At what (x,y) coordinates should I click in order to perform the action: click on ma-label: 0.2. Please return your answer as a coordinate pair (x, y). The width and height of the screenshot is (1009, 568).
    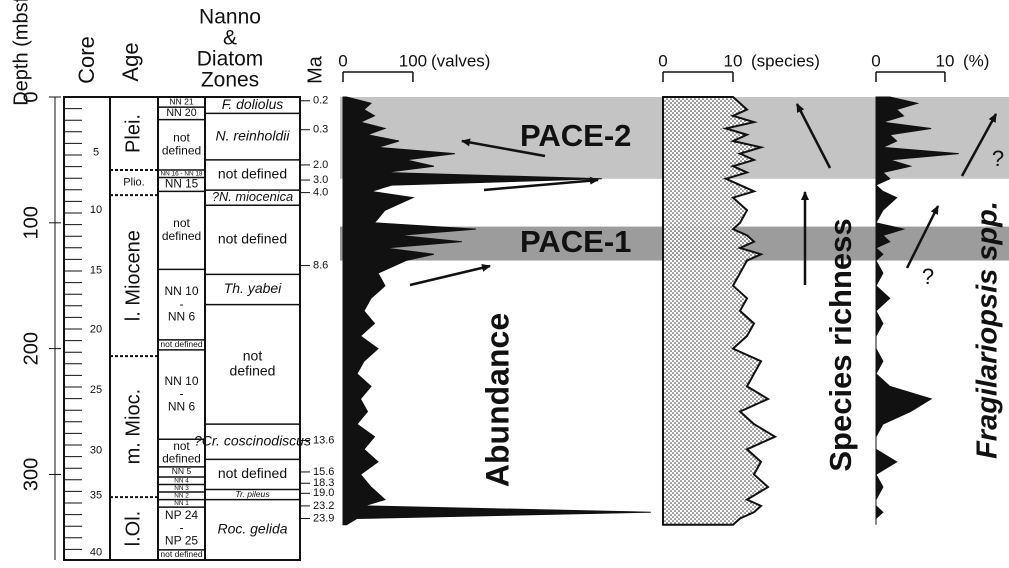
    Looking at the image, I should click on (320, 101).